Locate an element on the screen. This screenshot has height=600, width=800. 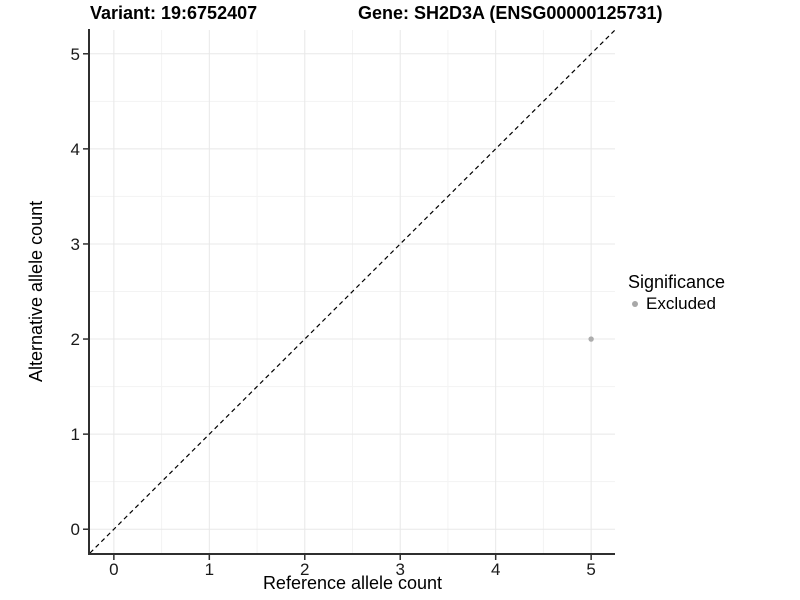
legend-item-label: Excluded is located at coordinates (681, 303).